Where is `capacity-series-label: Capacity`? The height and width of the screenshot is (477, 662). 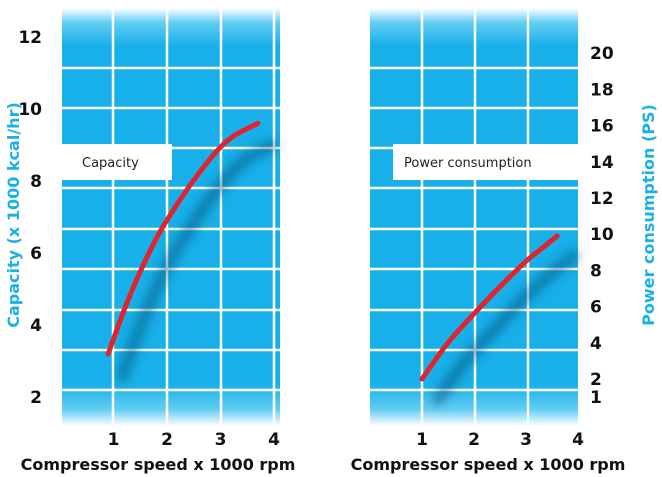
capacity-series-label: Capacity is located at coordinates (110, 163).